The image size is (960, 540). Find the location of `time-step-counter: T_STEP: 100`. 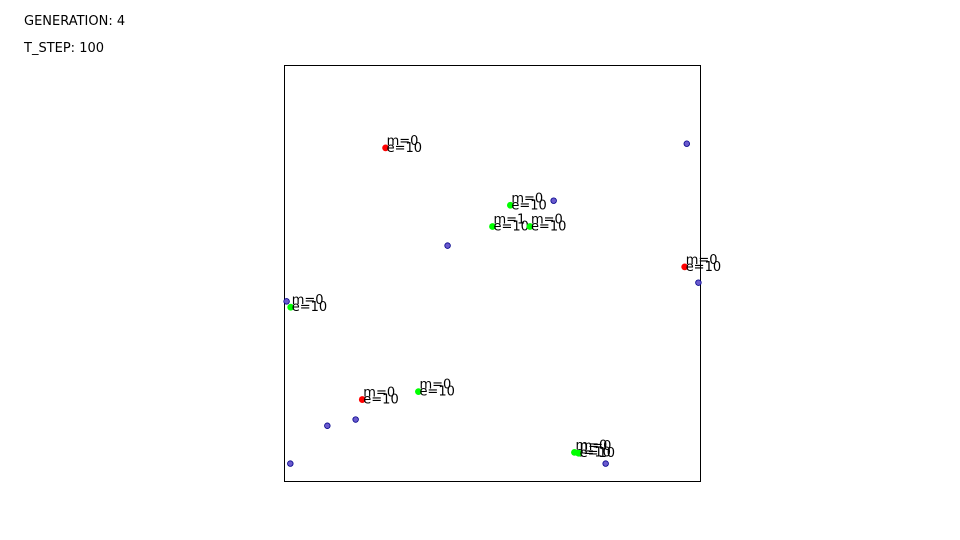

time-step-counter: T_STEP: 100 is located at coordinates (64, 48).